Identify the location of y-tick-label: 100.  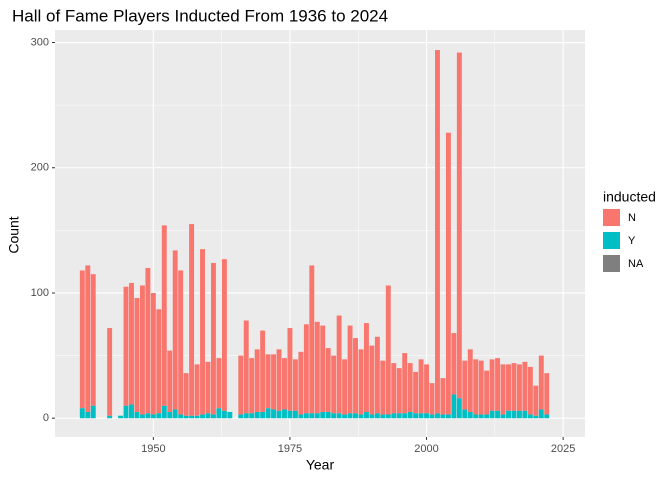
(40, 293).